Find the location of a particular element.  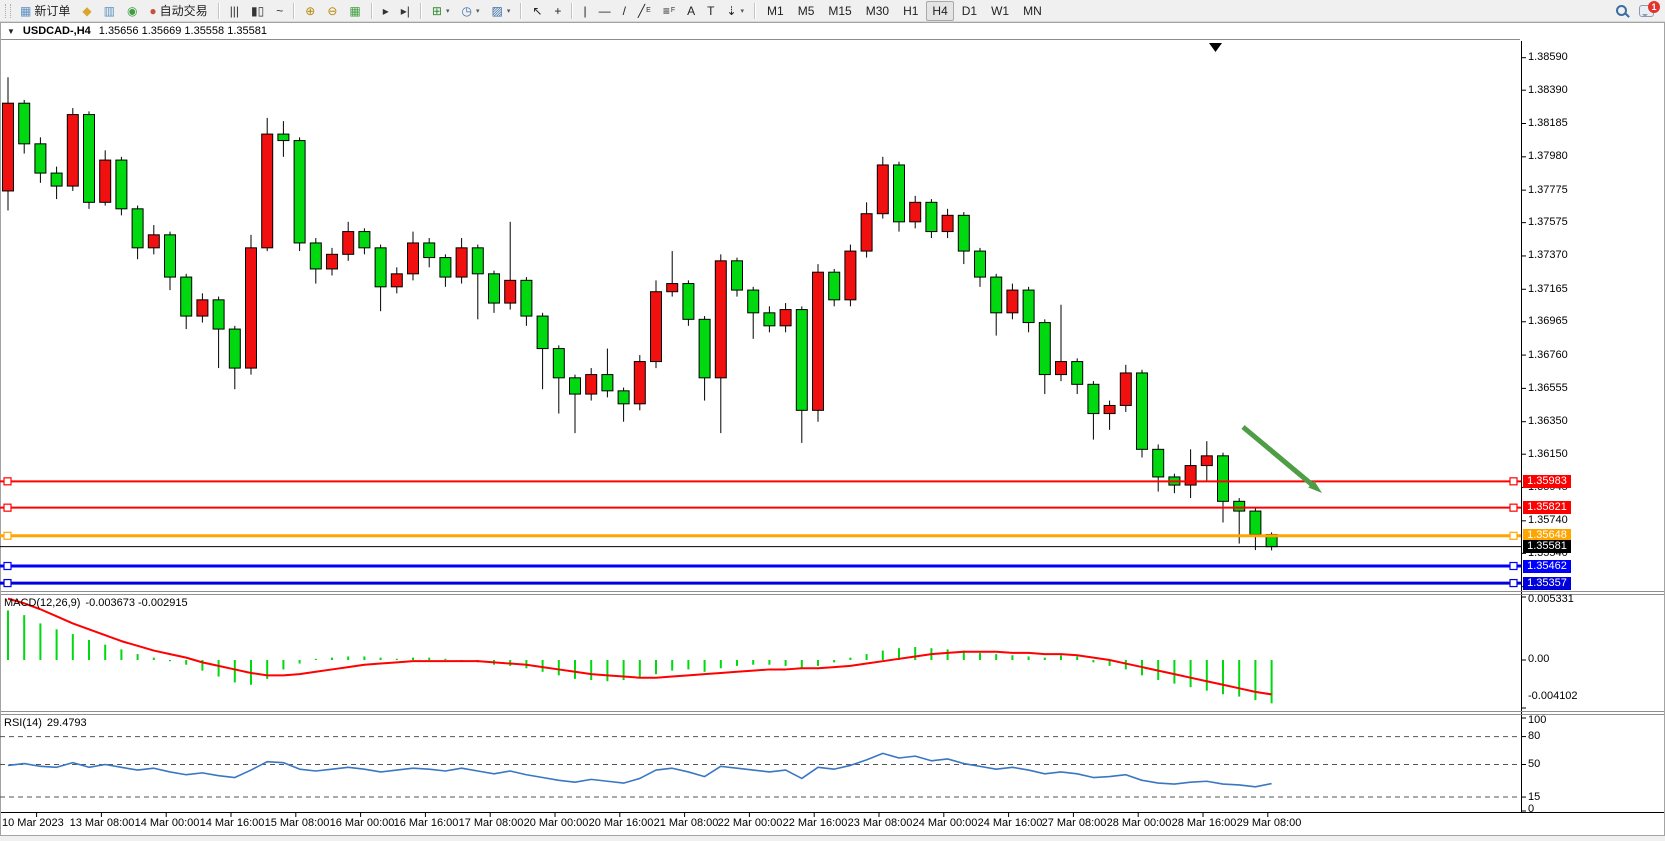

navigator-button: ◉ is located at coordinates (132, 11).